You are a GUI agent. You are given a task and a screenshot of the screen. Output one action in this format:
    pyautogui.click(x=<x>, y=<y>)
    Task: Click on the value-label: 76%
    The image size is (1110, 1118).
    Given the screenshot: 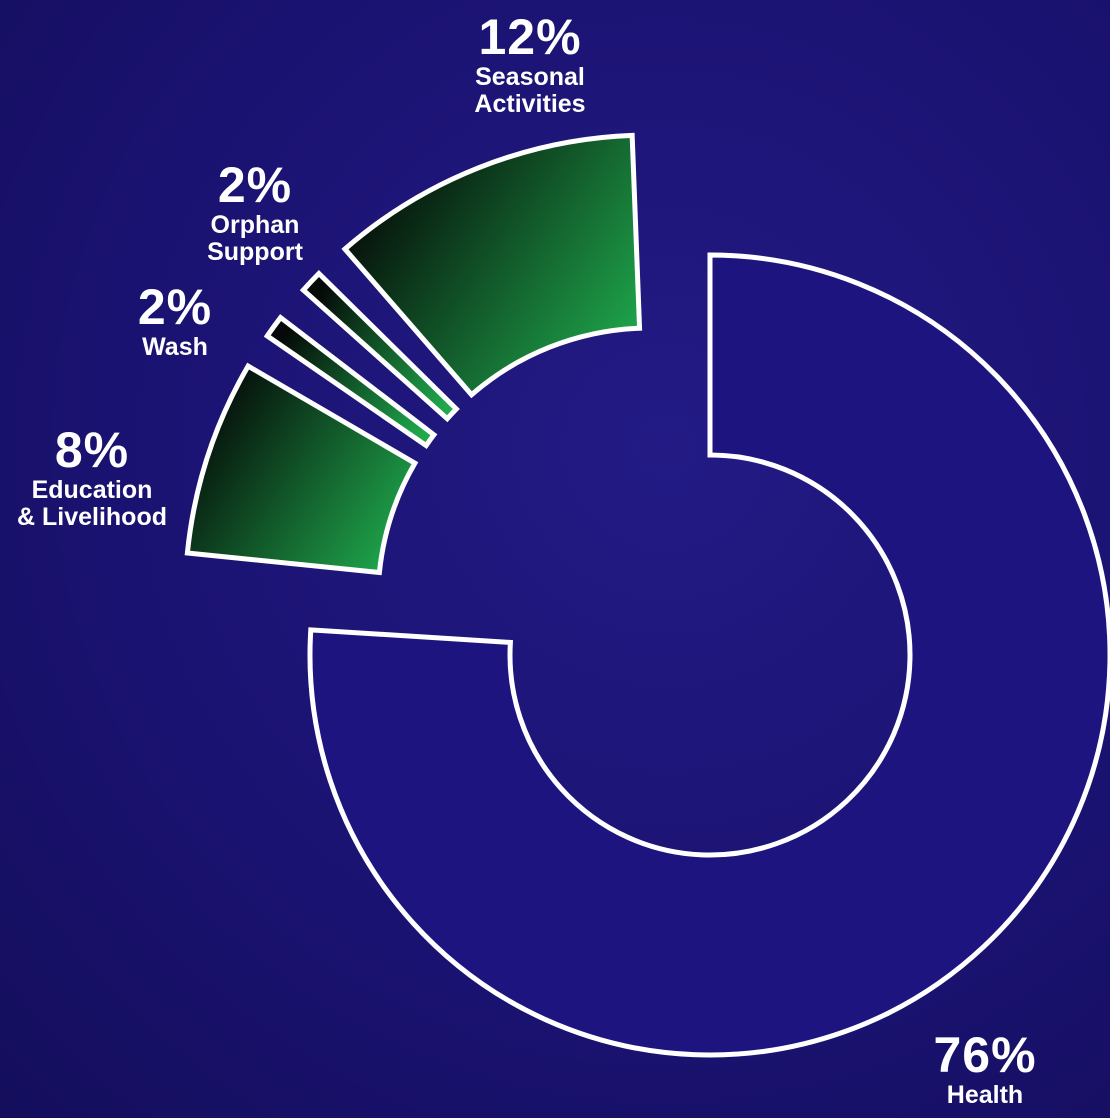 What is the action you would take?
    pyautogui.click(x=985, y=1055)
    